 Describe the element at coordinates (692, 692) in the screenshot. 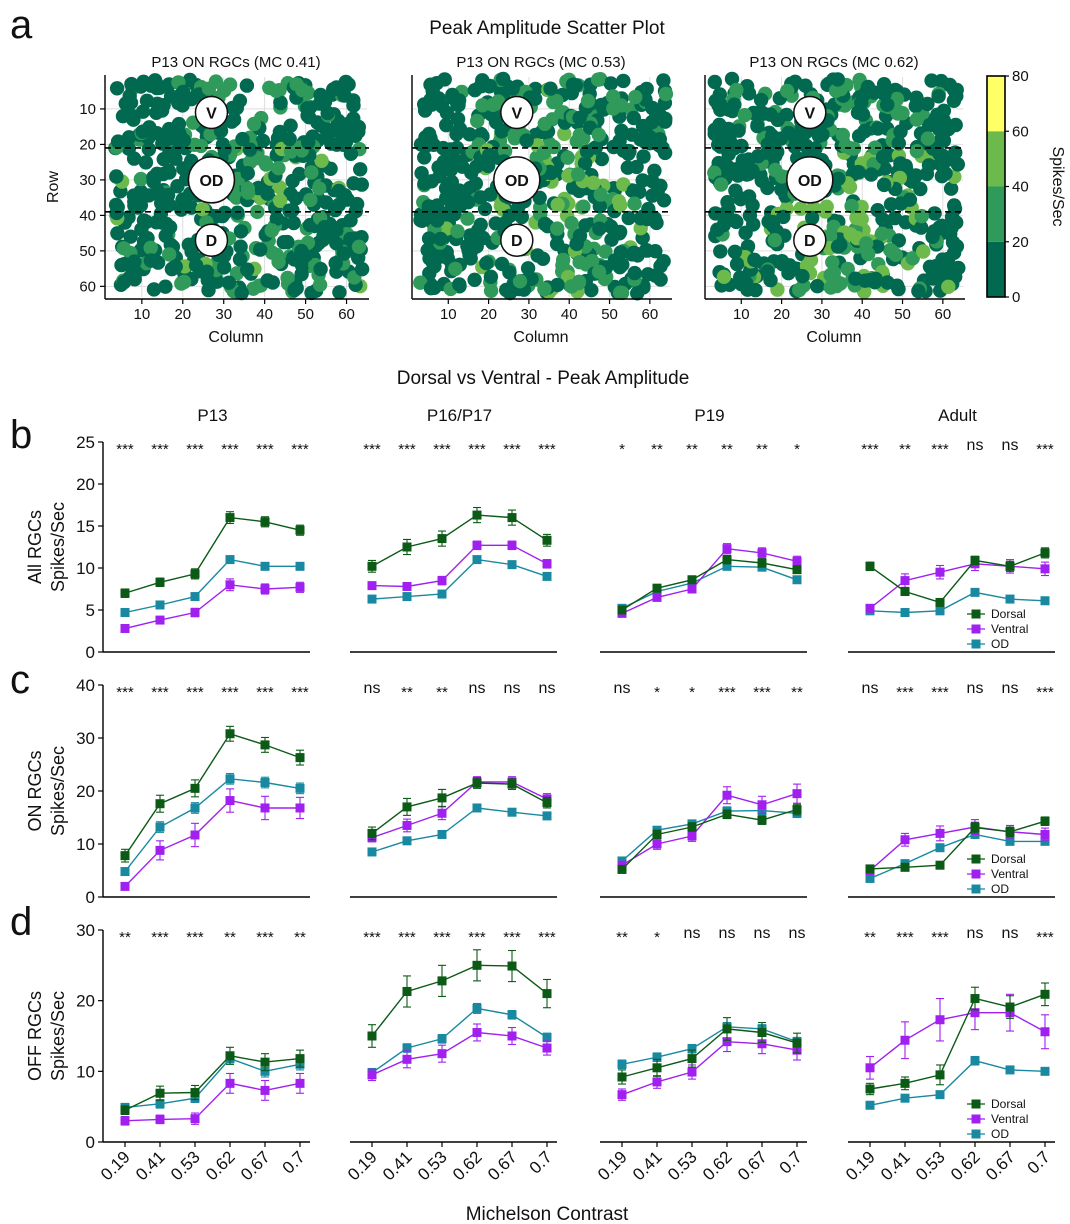

I see `significance-label: *` at that location.